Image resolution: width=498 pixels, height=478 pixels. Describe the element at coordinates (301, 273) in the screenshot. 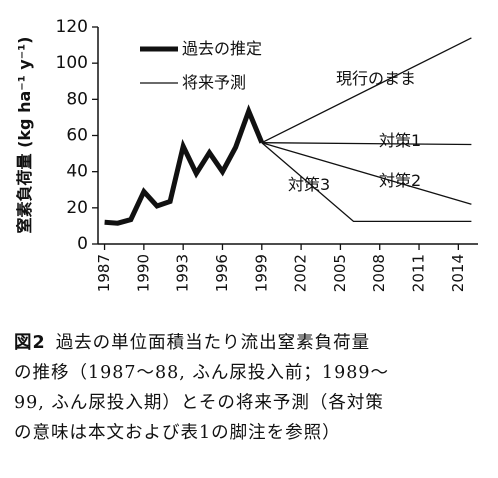

I see `x-tick-label: 2002` at that location.